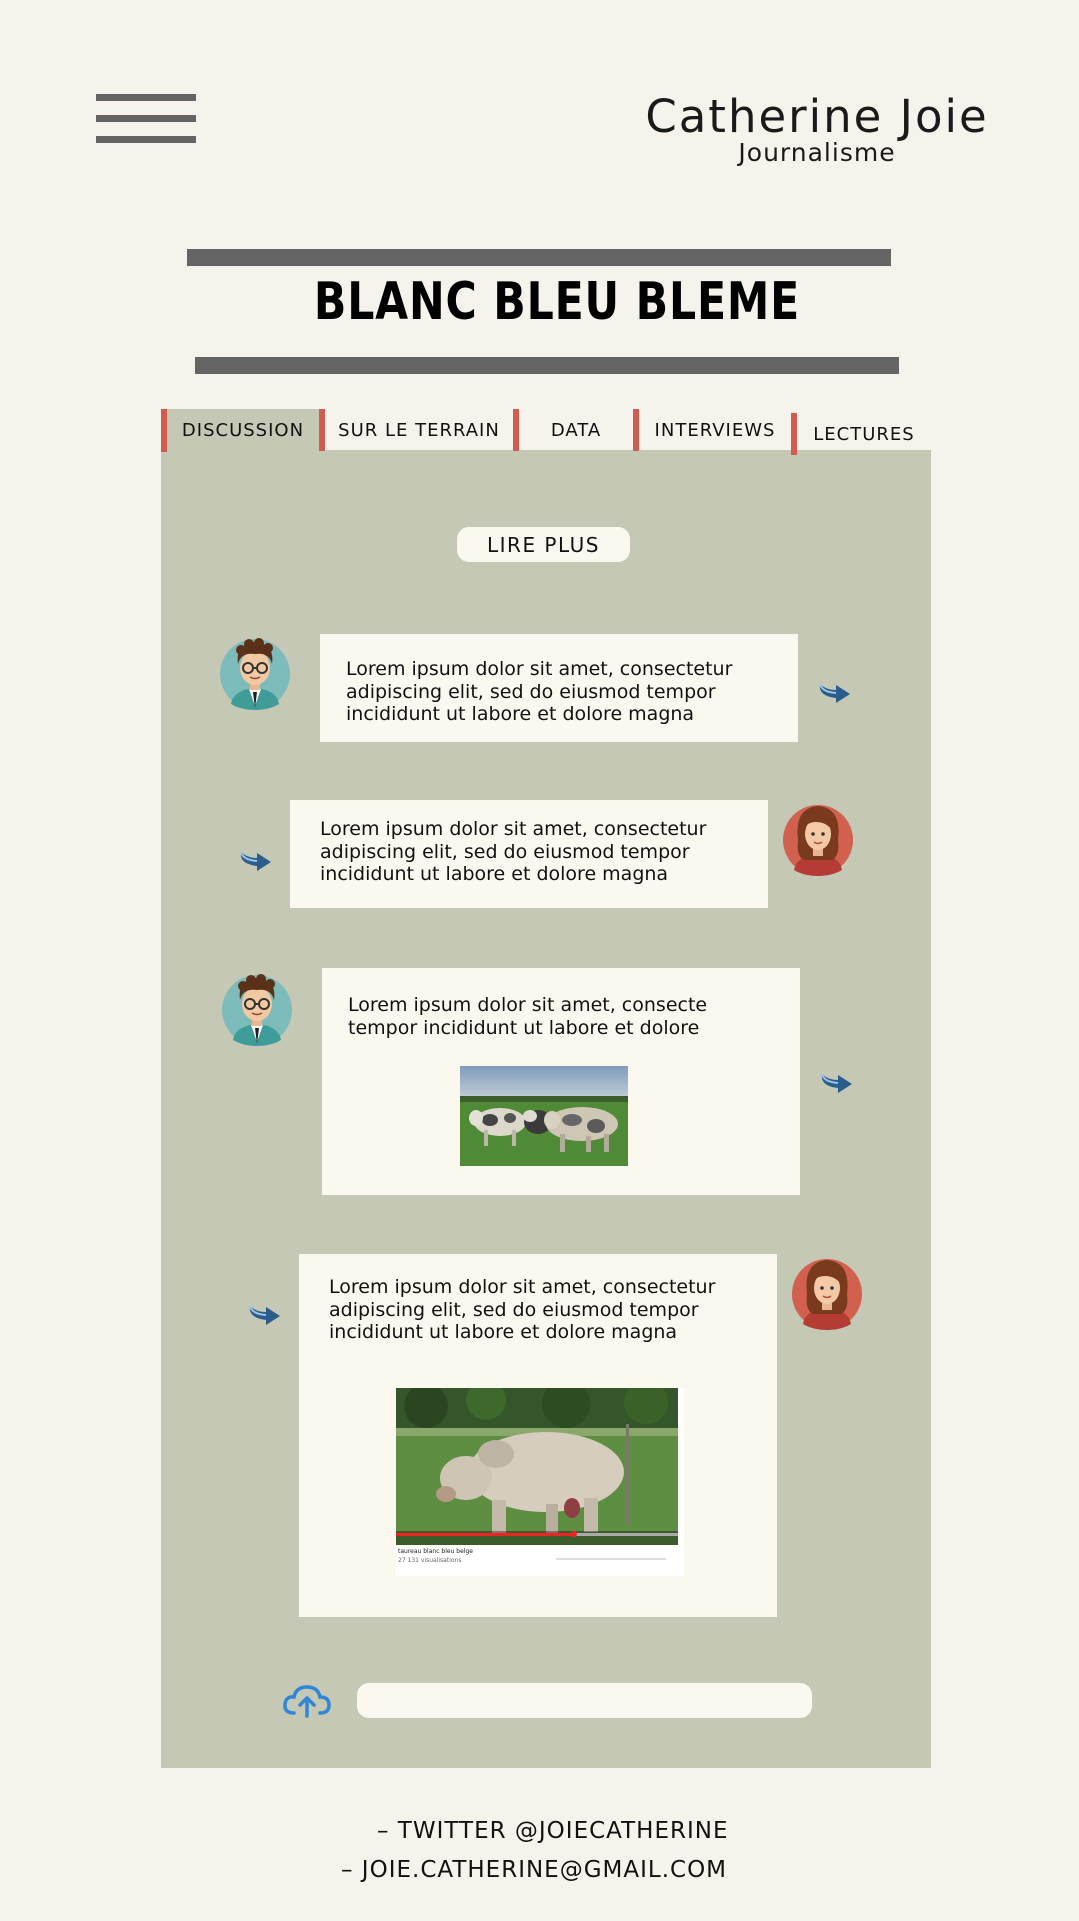 Image resolution: width=1079 pixels, height=1921 pixels. Describe the element at coordinates (416, 430) in the screenshot. I see `tab-sur-le-terrain: SUR LE TERRAIN` at that location.